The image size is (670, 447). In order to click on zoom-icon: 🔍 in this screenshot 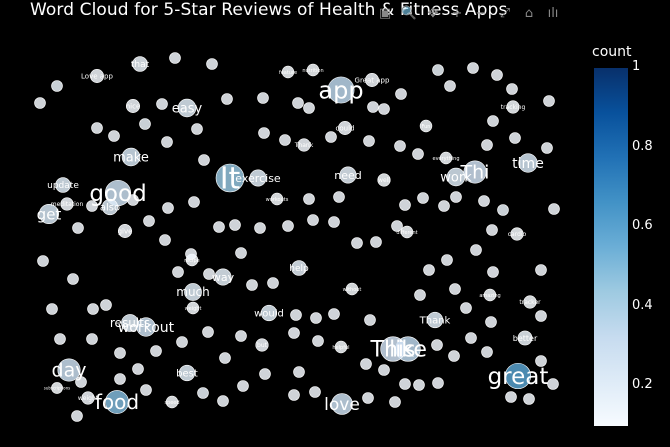, I will do `click(409, 13)`.